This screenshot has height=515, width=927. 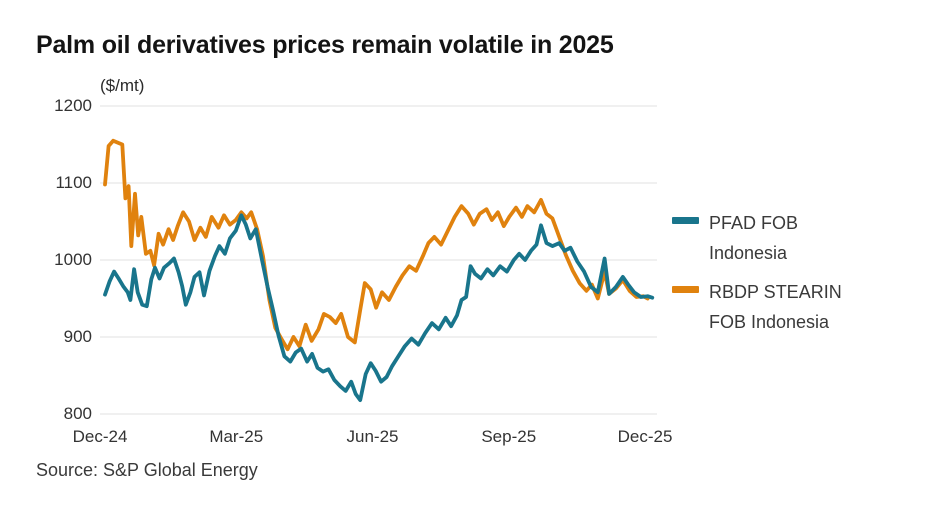 I want to click on x-tick-Sep-25: Sep-25, so click(x=509, y=436).